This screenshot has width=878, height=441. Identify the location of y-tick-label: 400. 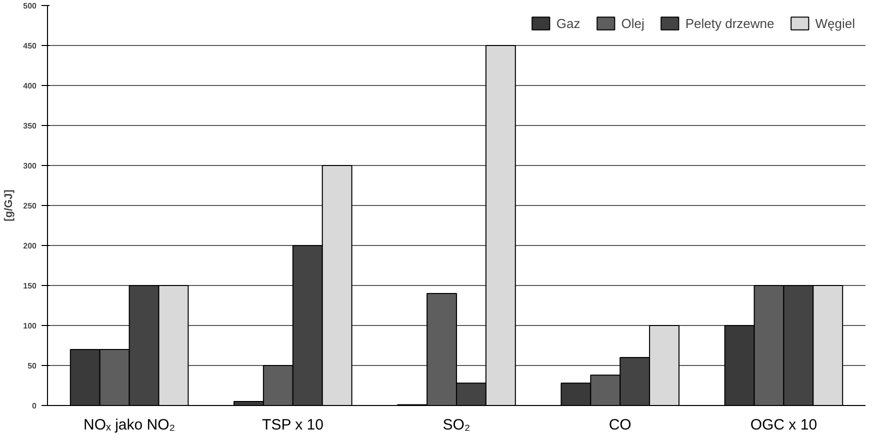
(30, 86).